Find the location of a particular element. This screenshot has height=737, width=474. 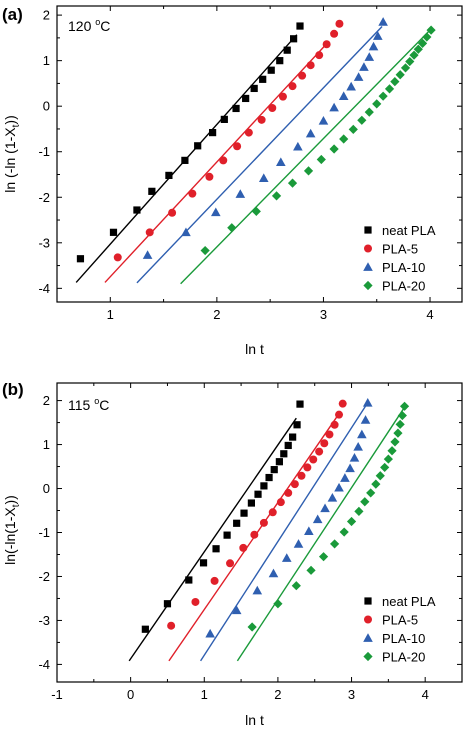

y-tick-label: -2 is located at coordinates (44, 197).